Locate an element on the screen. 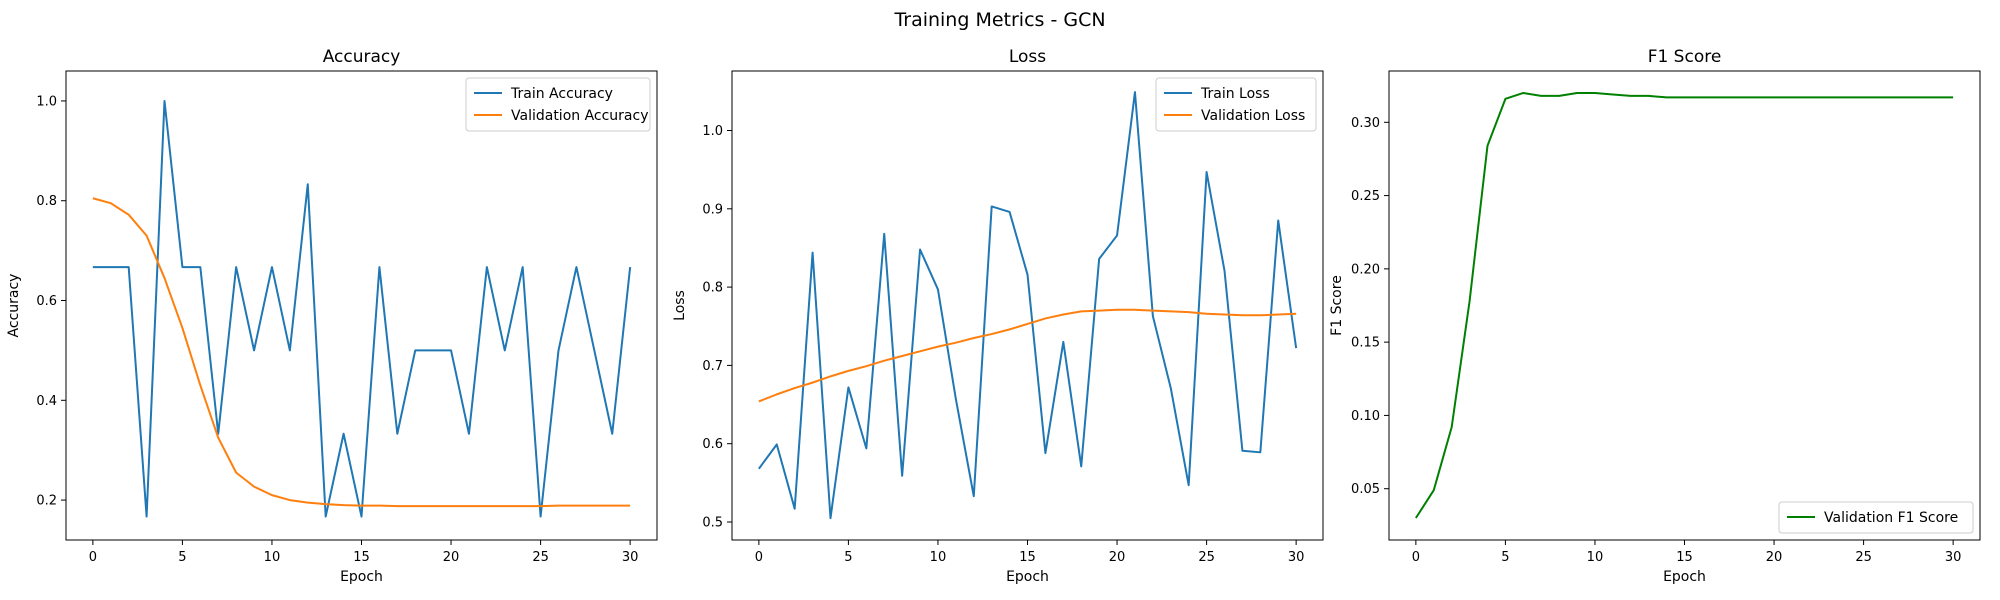  accuracy-y-tick-label: 1.0 is located at coordinates (46, 101).